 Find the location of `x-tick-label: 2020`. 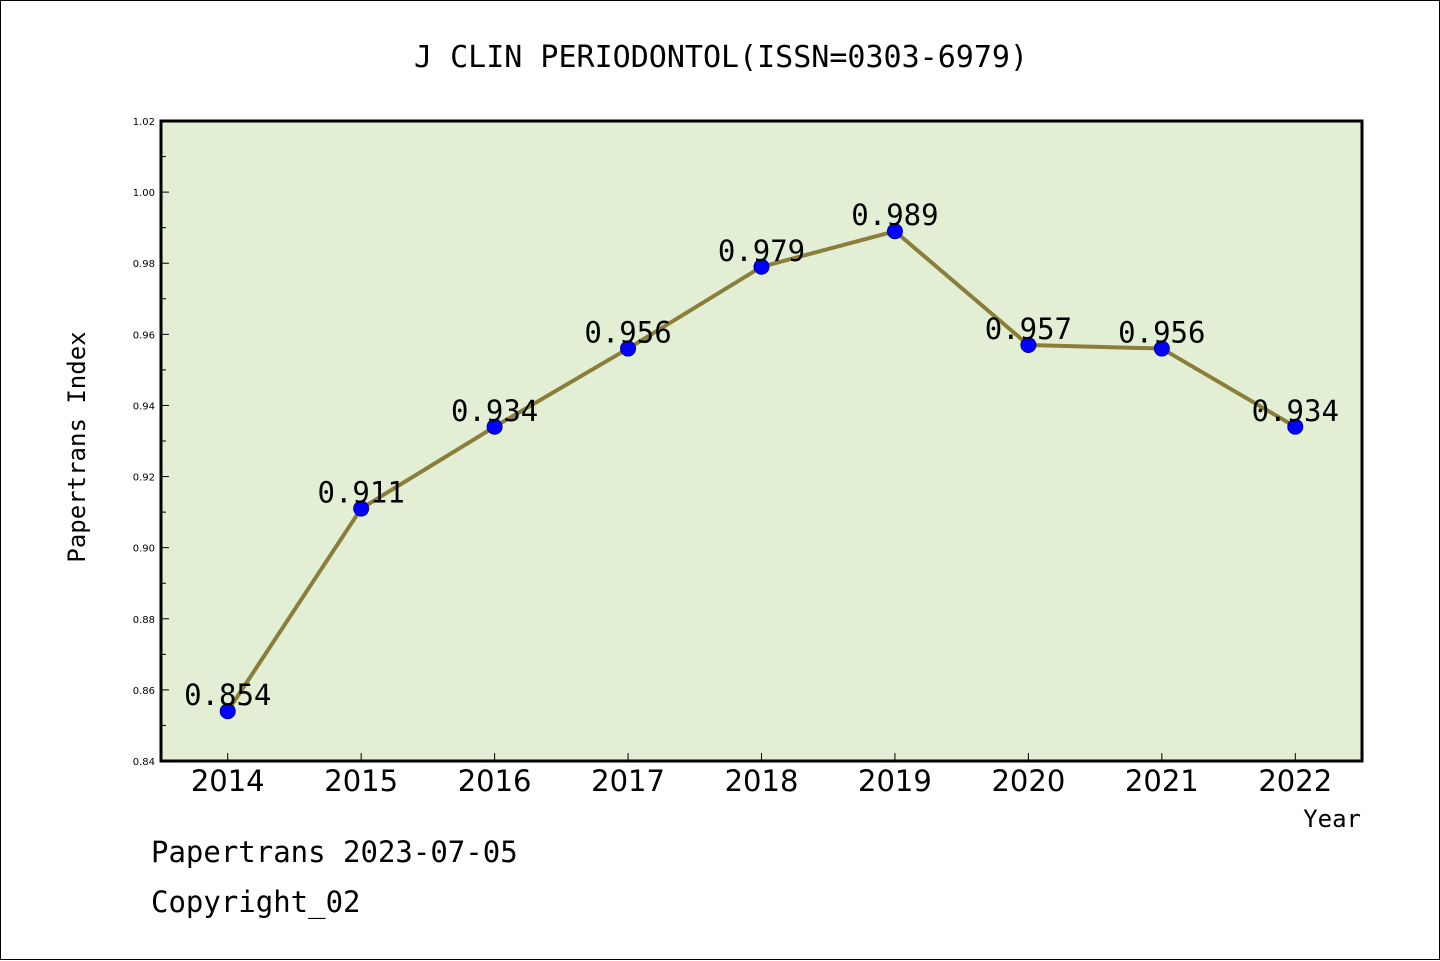

x-tick-label: 2020 is located at coordinates (1028, 781).